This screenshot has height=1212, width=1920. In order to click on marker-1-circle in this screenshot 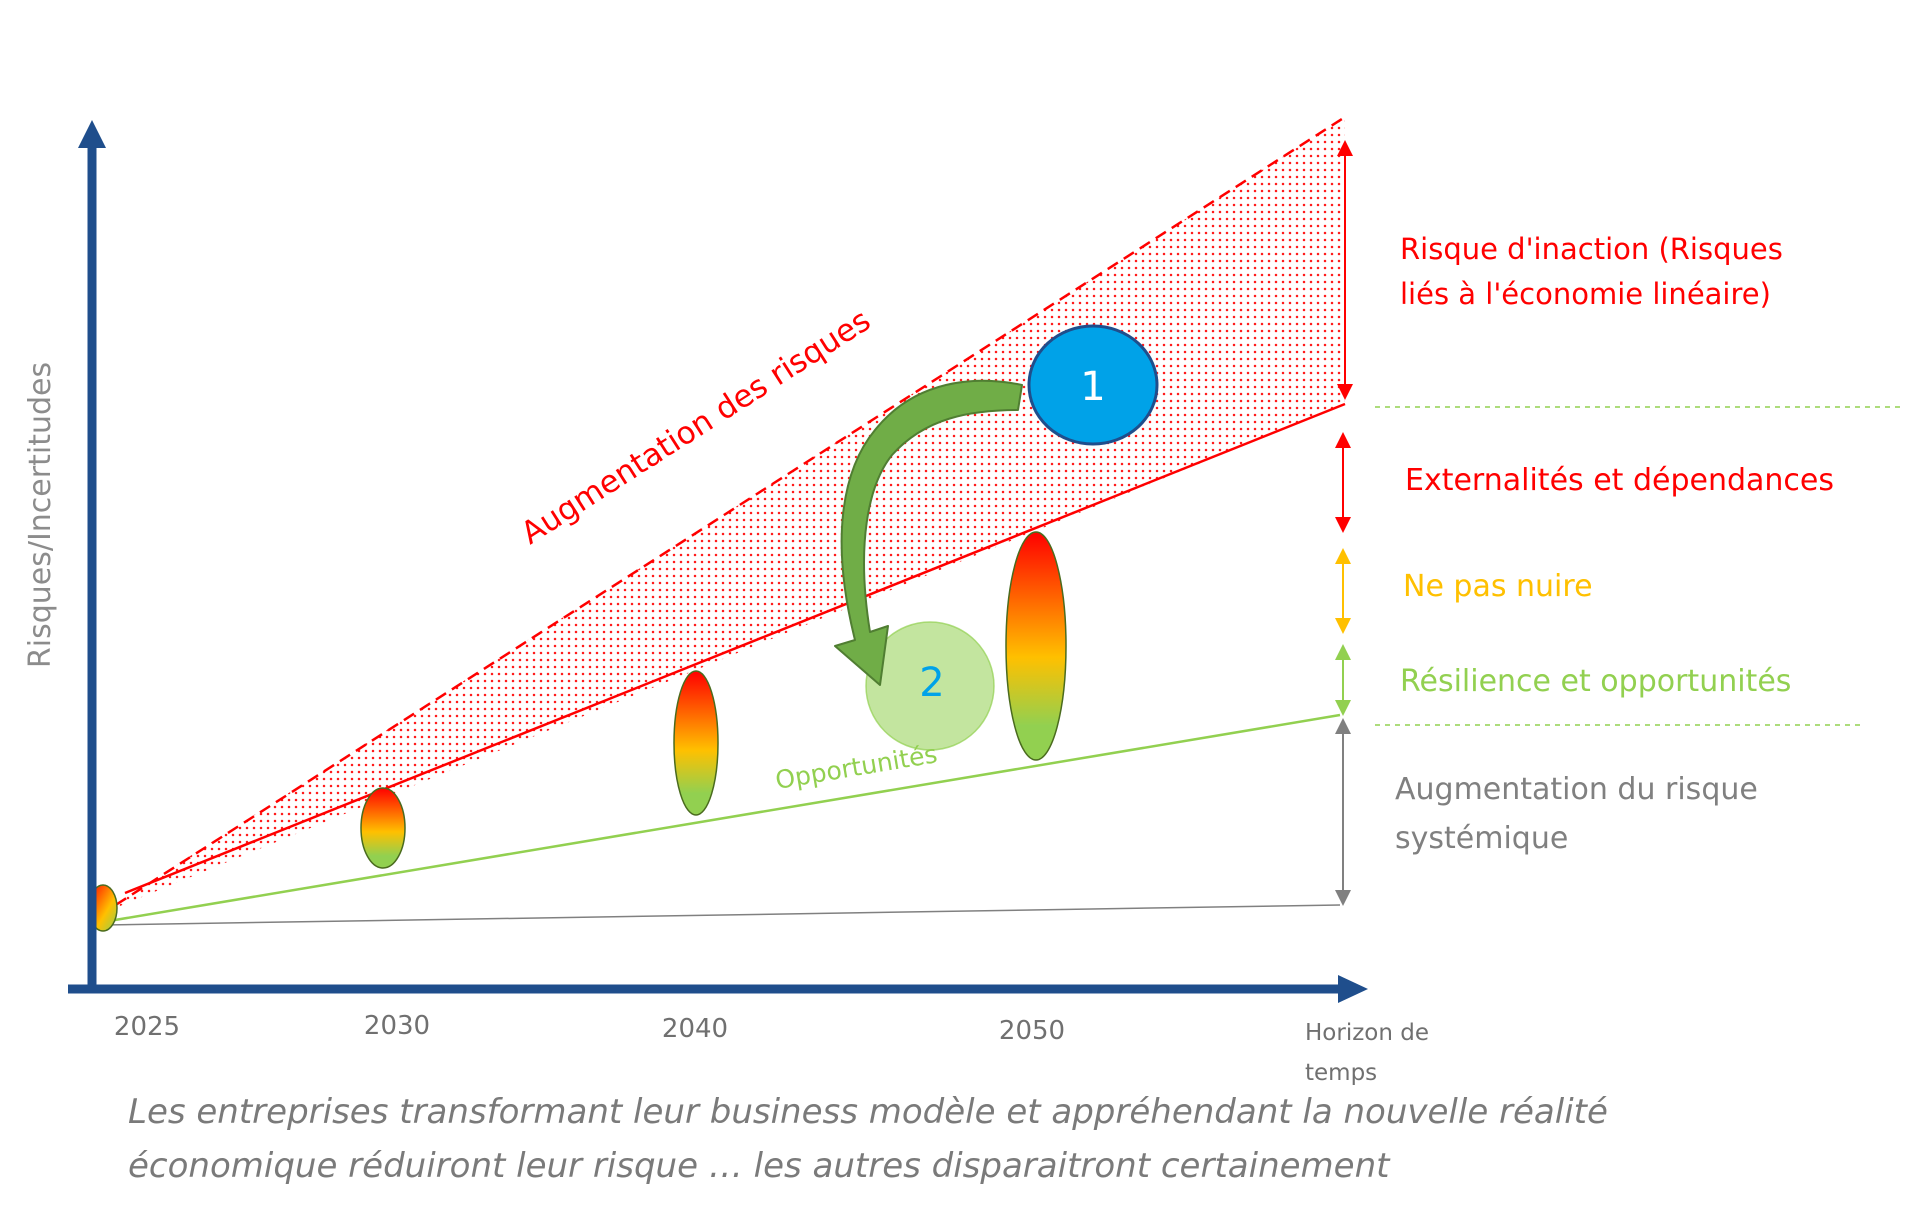, I will do `click(1093, 385)`.